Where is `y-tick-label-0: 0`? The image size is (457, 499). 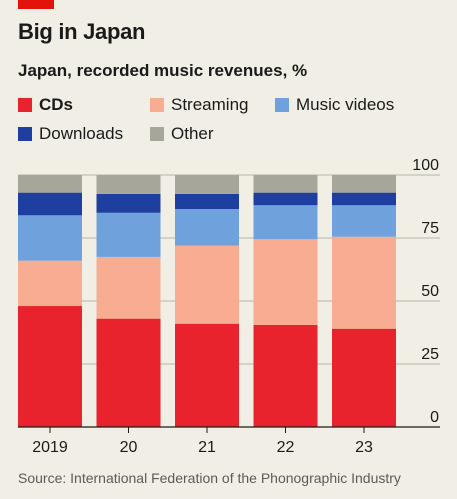 y-tick-label-0: 0 is located at coordinates (434, 417).